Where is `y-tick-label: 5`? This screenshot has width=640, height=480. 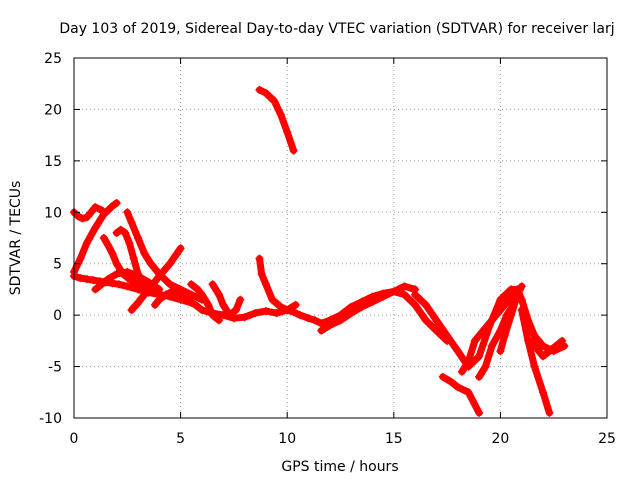
y-tick-label: 5 is located at coordinates (57, 265).